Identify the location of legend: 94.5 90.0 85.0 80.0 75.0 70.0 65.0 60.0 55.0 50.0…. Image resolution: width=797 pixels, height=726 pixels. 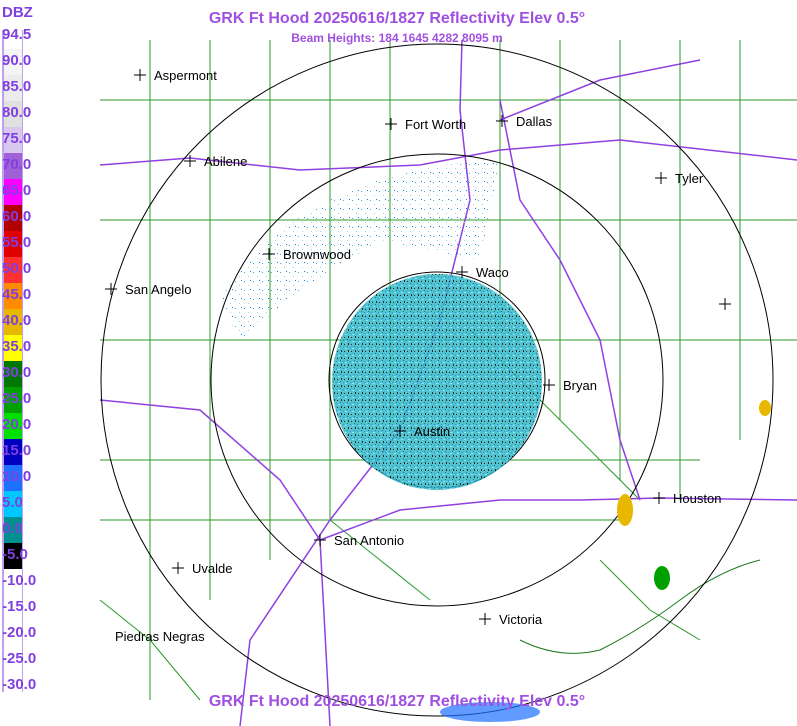
(19, 361).